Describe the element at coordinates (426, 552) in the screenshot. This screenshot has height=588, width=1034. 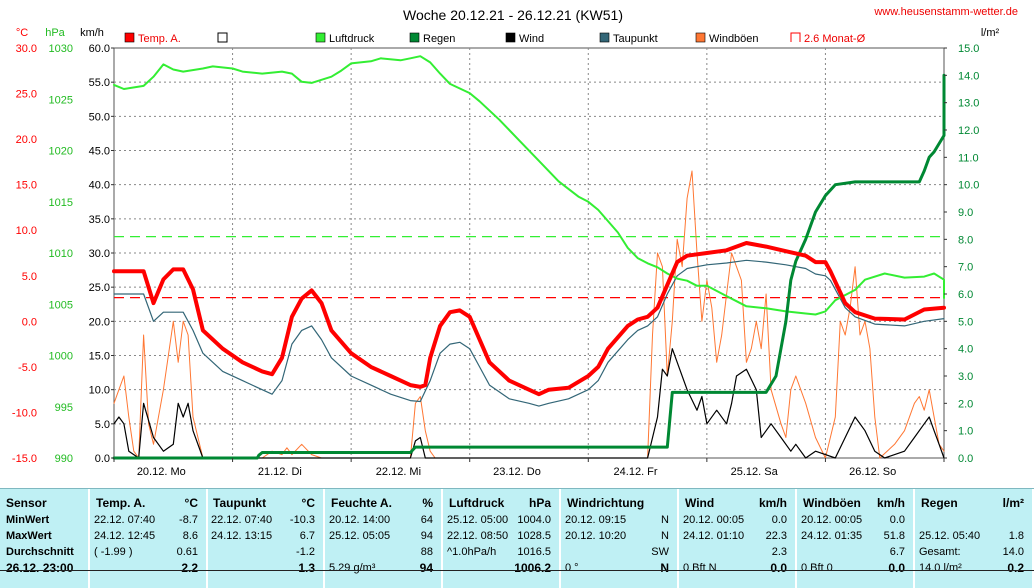
I see `stats-cell-value: 88` at that location.